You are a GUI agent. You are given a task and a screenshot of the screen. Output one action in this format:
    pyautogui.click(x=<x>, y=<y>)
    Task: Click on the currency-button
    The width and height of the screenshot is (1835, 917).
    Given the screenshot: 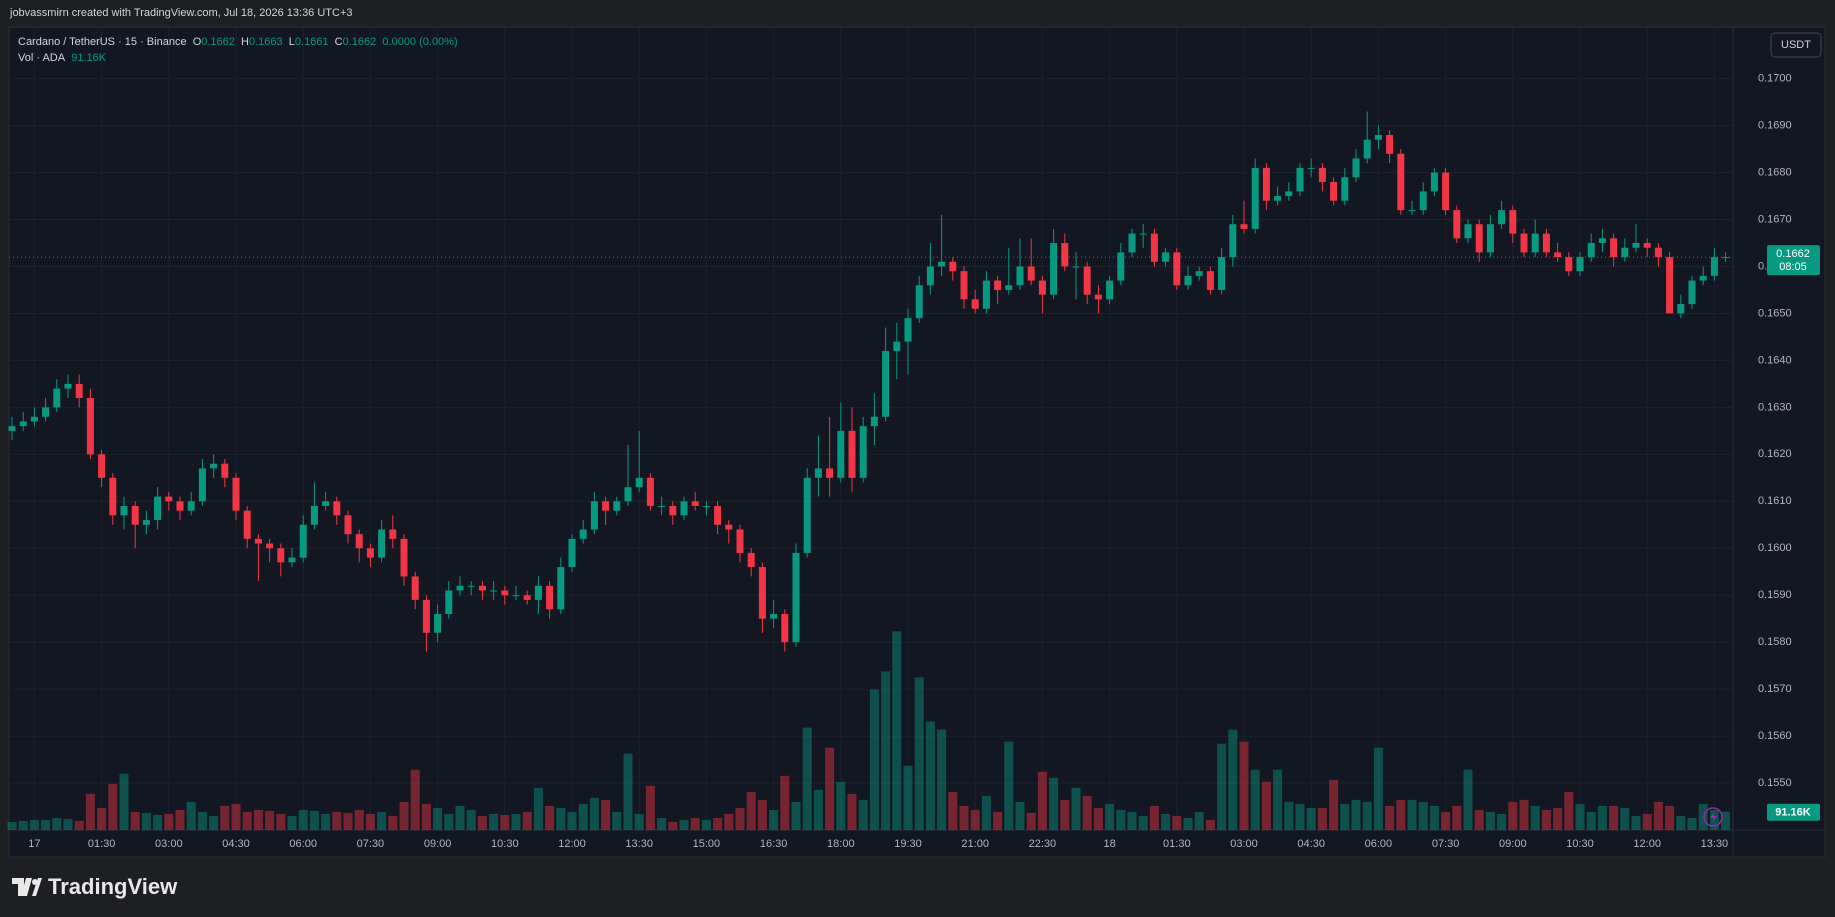 What is the action you would take?
    pyautogui.click(x=1796, y=45)
    